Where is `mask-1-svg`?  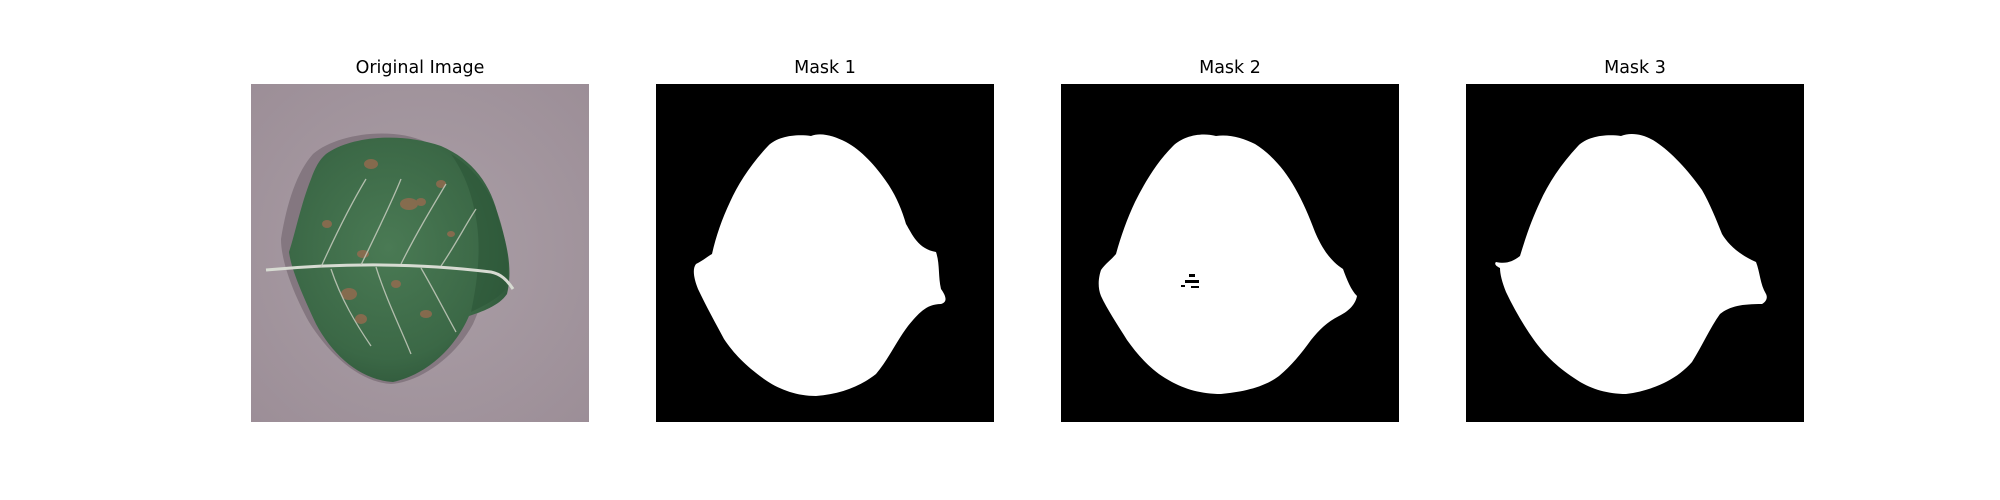
mask-1-svg is located at coordinates (825, 253).